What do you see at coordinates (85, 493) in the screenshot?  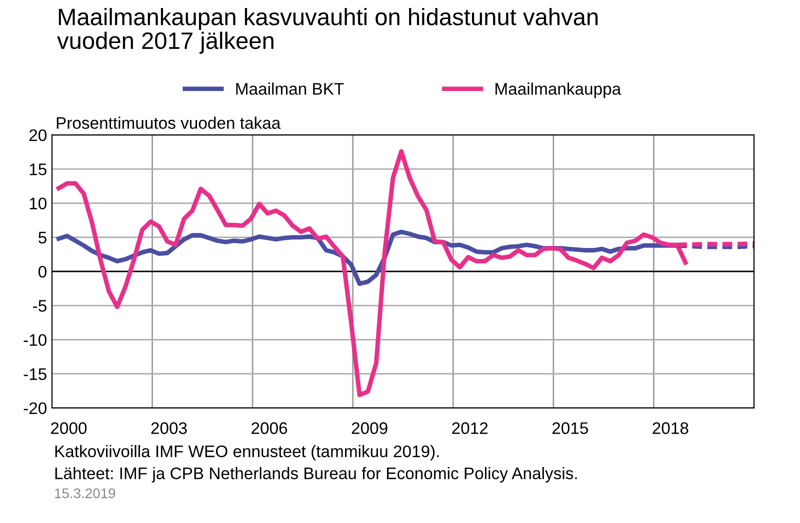 I see `text: 15.3.2019` at bounding box center [85, 493].